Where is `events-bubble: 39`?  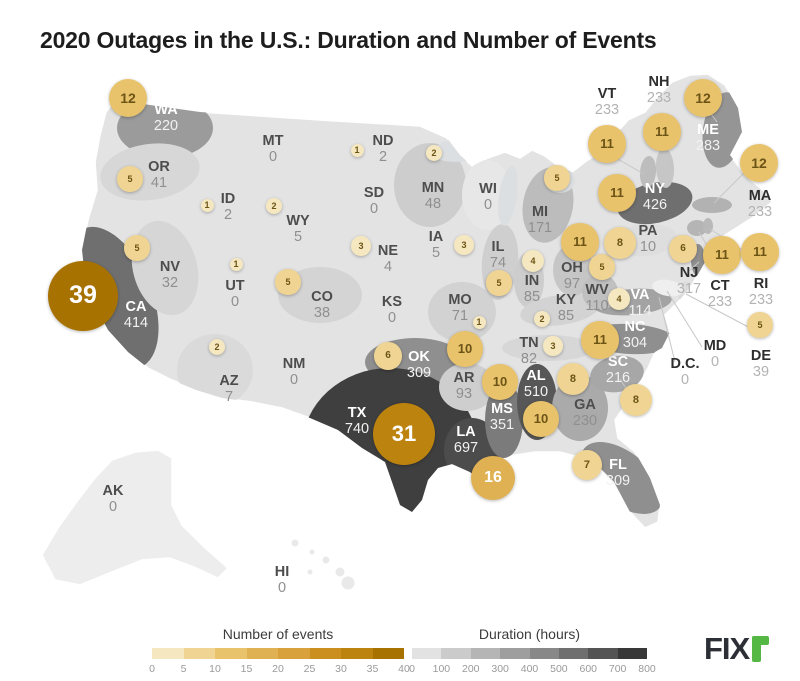 events-bubble: 39 is located at coordinates (83, 296).